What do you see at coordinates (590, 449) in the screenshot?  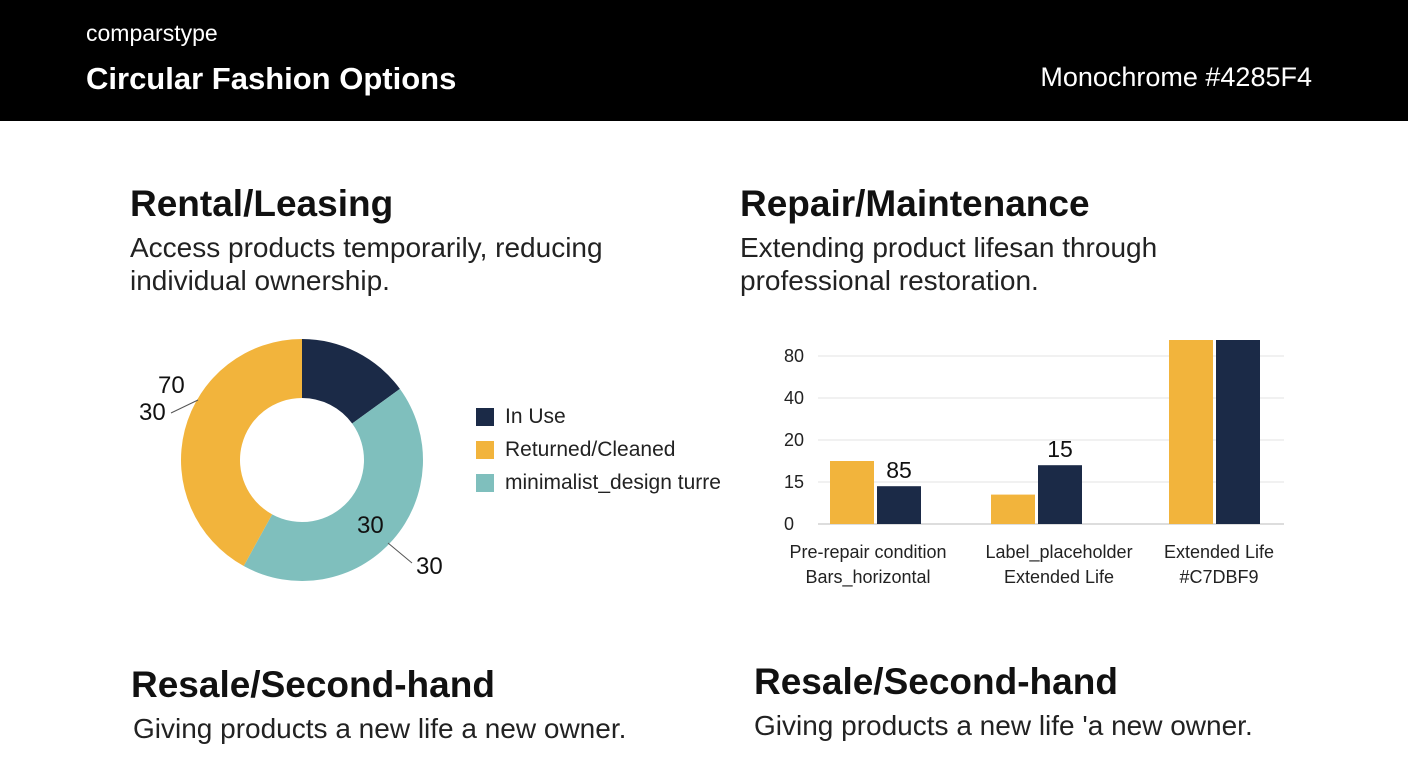 I see `legend-label: Returned/Cleaned` at bounding box center [590, 449].